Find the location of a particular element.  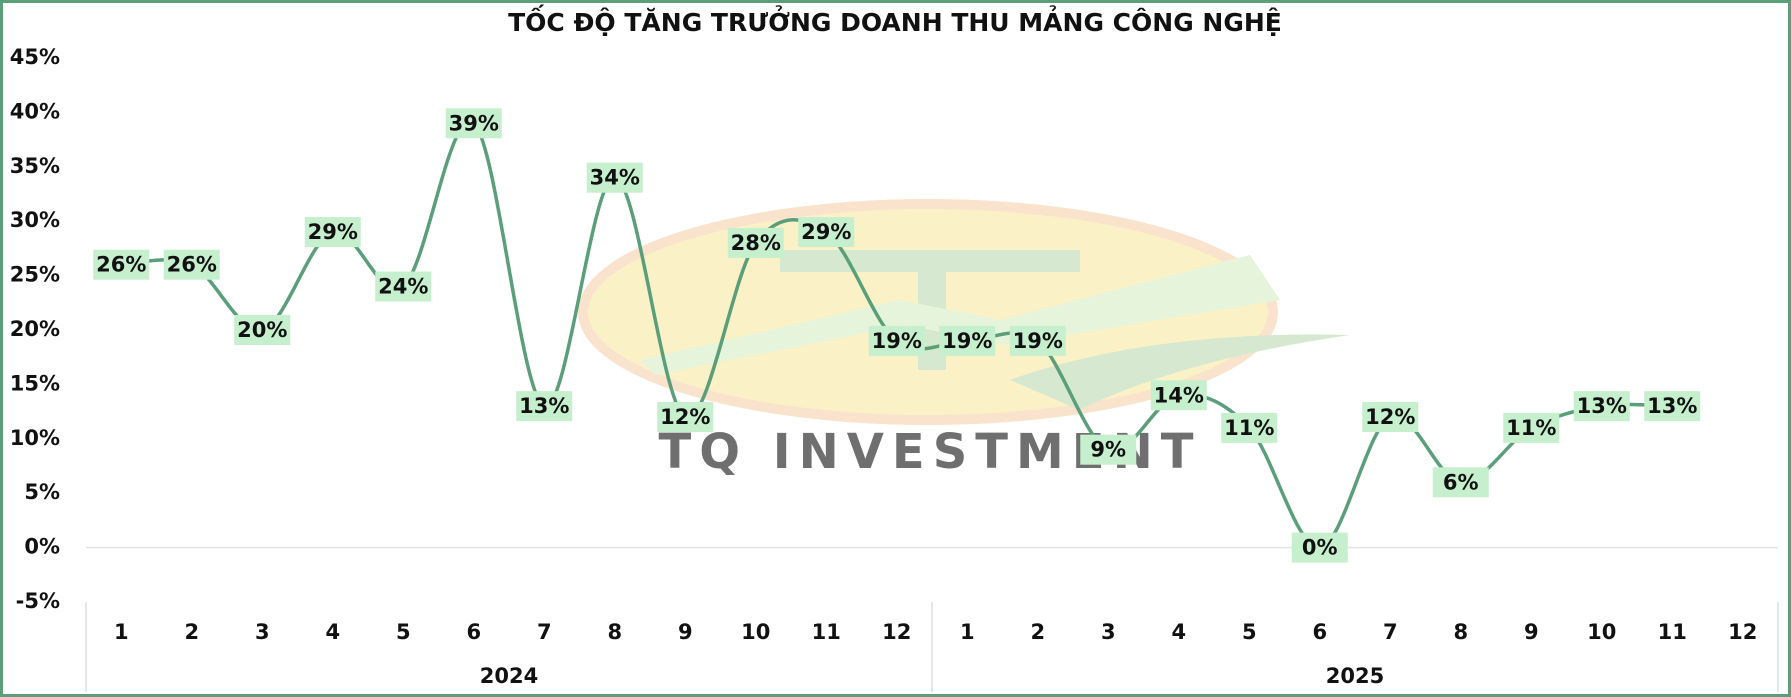

data-label: 14% is located at coordinates (1179, 395).